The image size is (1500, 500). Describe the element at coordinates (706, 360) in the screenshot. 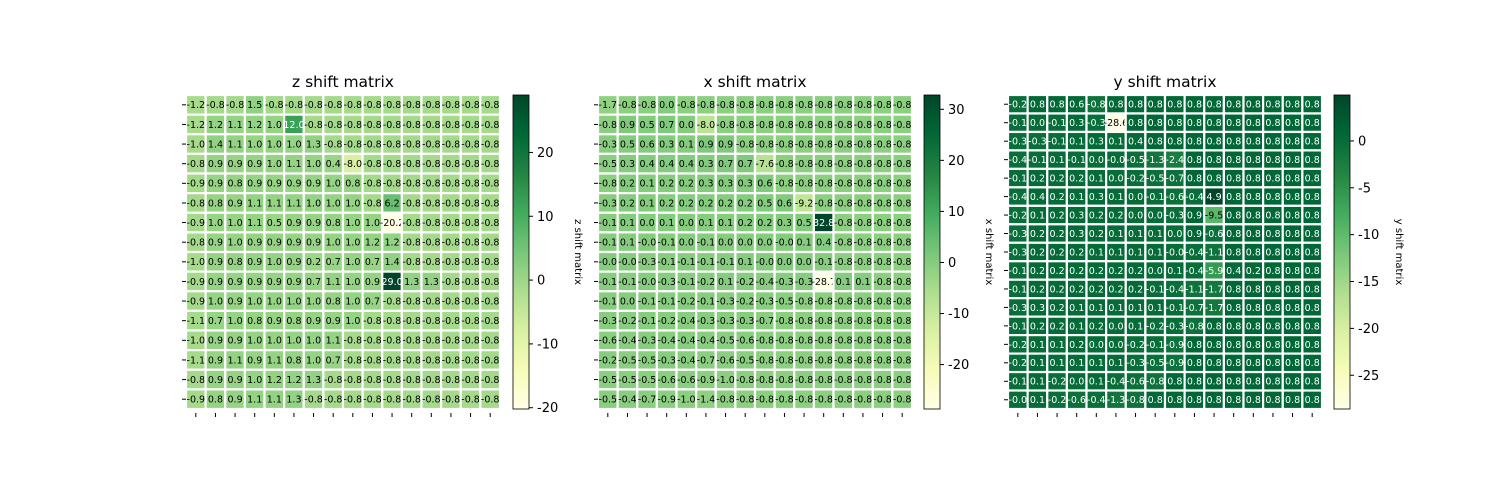

I see `cell-value-label: -0.7` at that location.